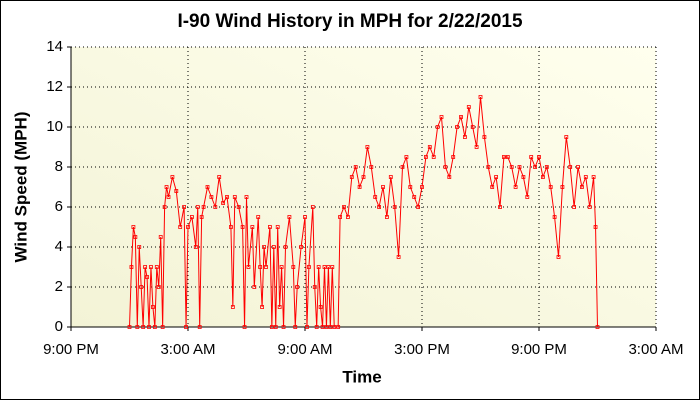 This screenshot has width=700, height=400. I want to click on y-tick-label: 8, so click(59, 166).